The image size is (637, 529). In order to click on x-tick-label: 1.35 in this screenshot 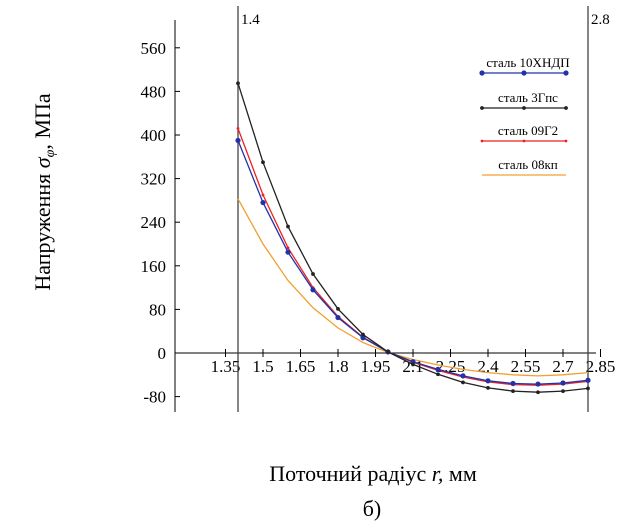, I will do `click(226, 366)`.